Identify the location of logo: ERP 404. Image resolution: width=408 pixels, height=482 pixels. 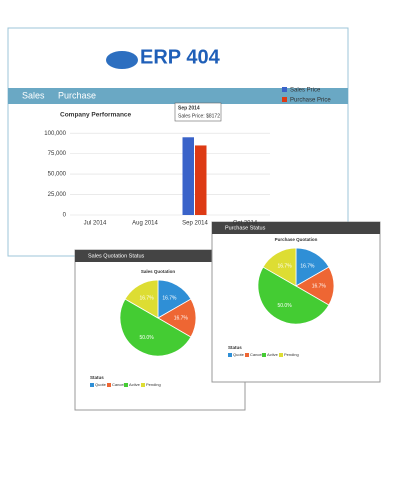
(180, 57).